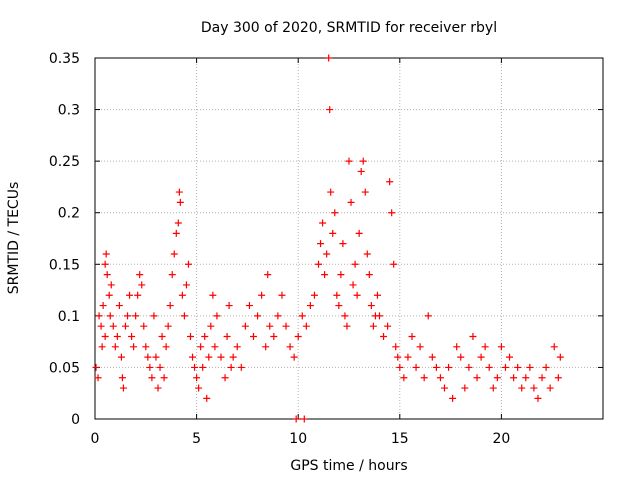 This screenshot has height=480, width=640. I want to click on x-tick-label: 20, so click(501, 439).